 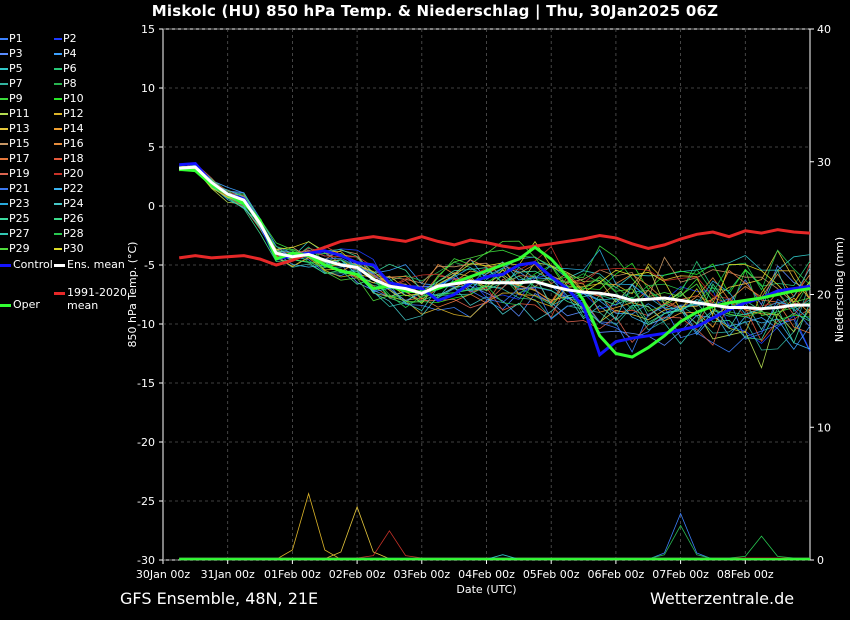 What do you see at coordinates (16, 98) in the screenshot?
I see `legend-label: P9` at bounding box center [16, 98].